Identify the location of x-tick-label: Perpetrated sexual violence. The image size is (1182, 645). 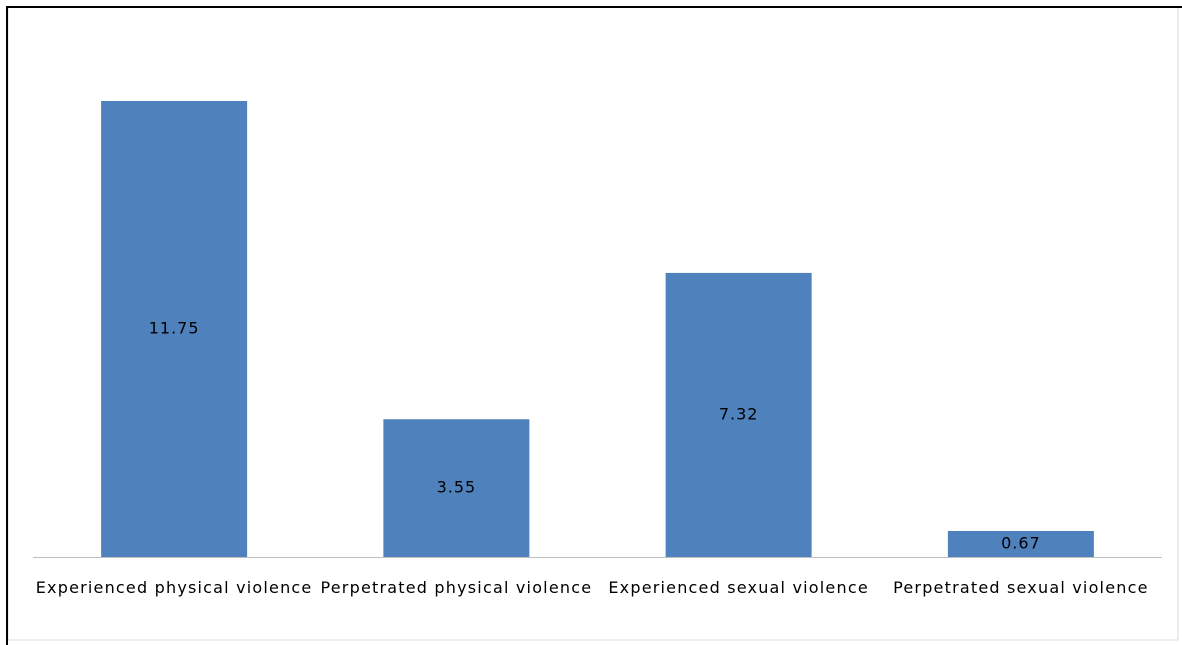
(1021, 587).